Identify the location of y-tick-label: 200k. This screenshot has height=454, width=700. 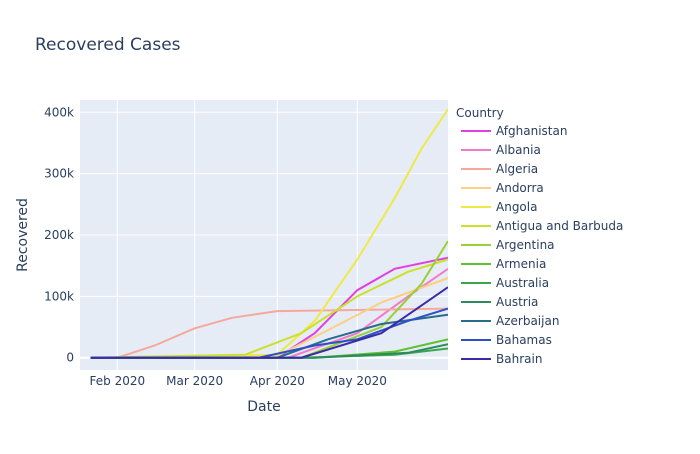
(59, 235).